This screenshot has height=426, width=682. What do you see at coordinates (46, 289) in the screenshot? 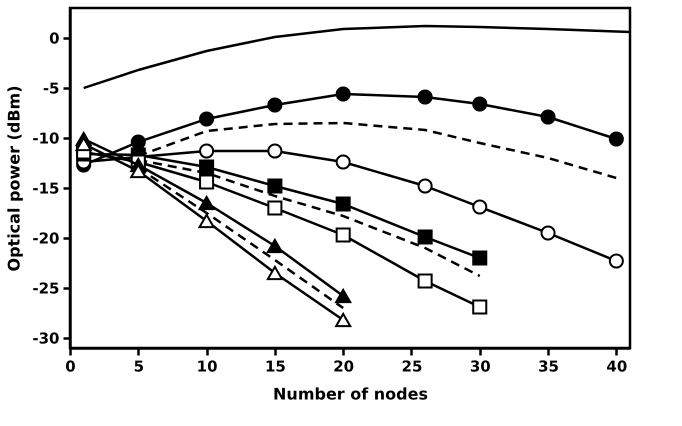
I see `y-tick-label: -25` at bounding box center [46, 289].